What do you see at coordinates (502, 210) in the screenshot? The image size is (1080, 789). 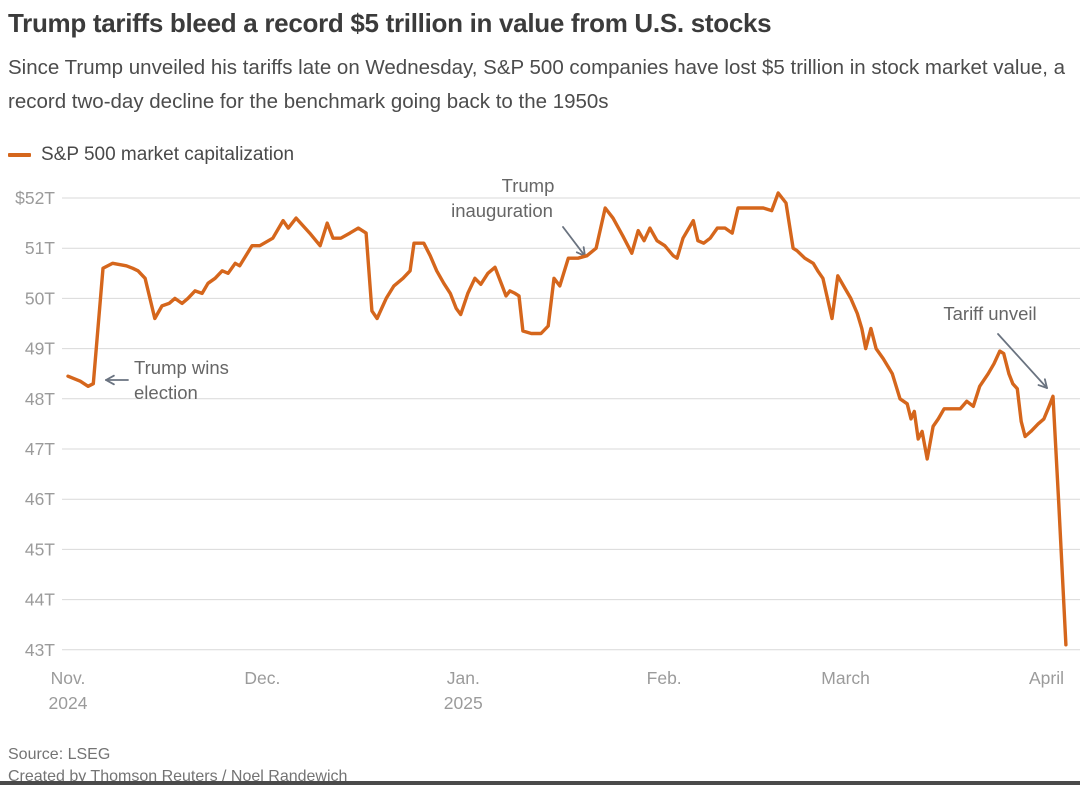 I see `annotation-label-trump-inauguration: inauguration` at bounding box center [502, 210].